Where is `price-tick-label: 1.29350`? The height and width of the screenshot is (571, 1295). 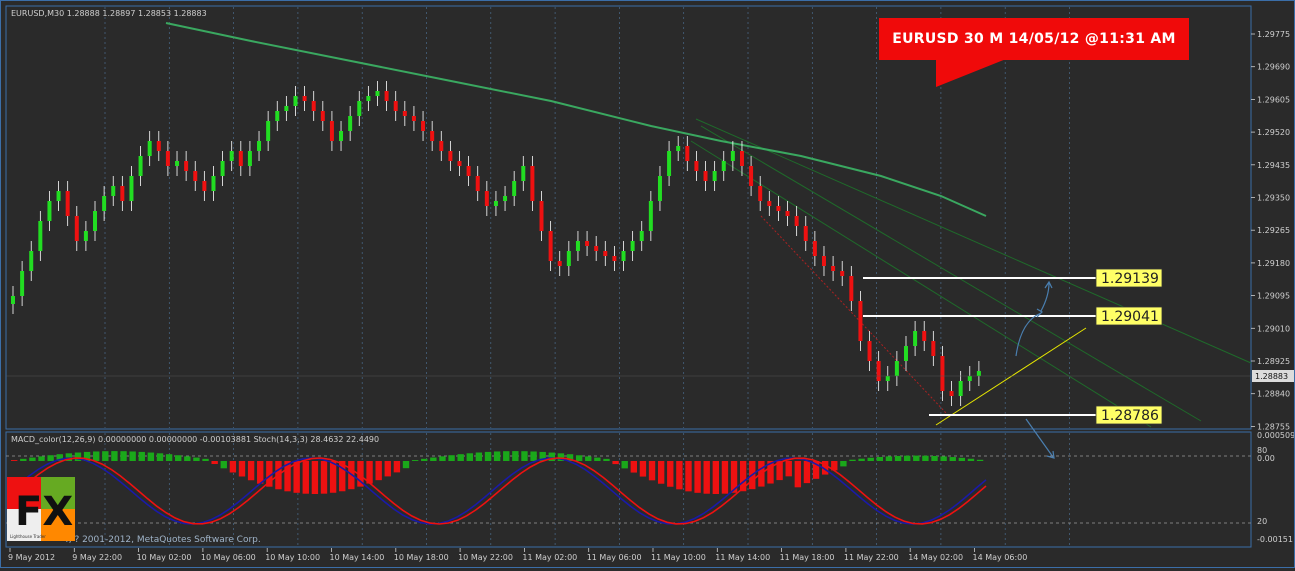 price-tick-label: 1.29350 is located at coordinates (1273, 198).